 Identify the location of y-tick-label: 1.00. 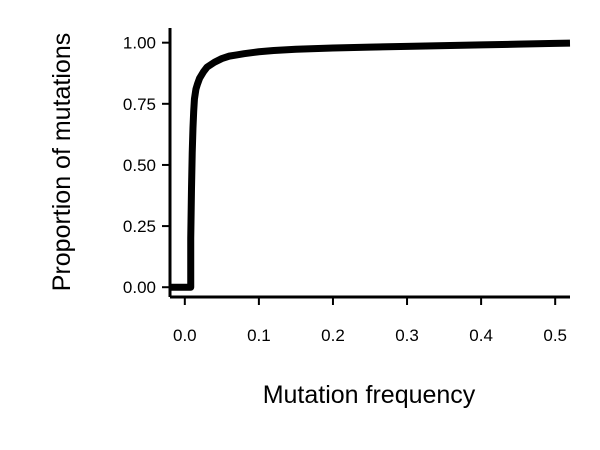
(139, 43).